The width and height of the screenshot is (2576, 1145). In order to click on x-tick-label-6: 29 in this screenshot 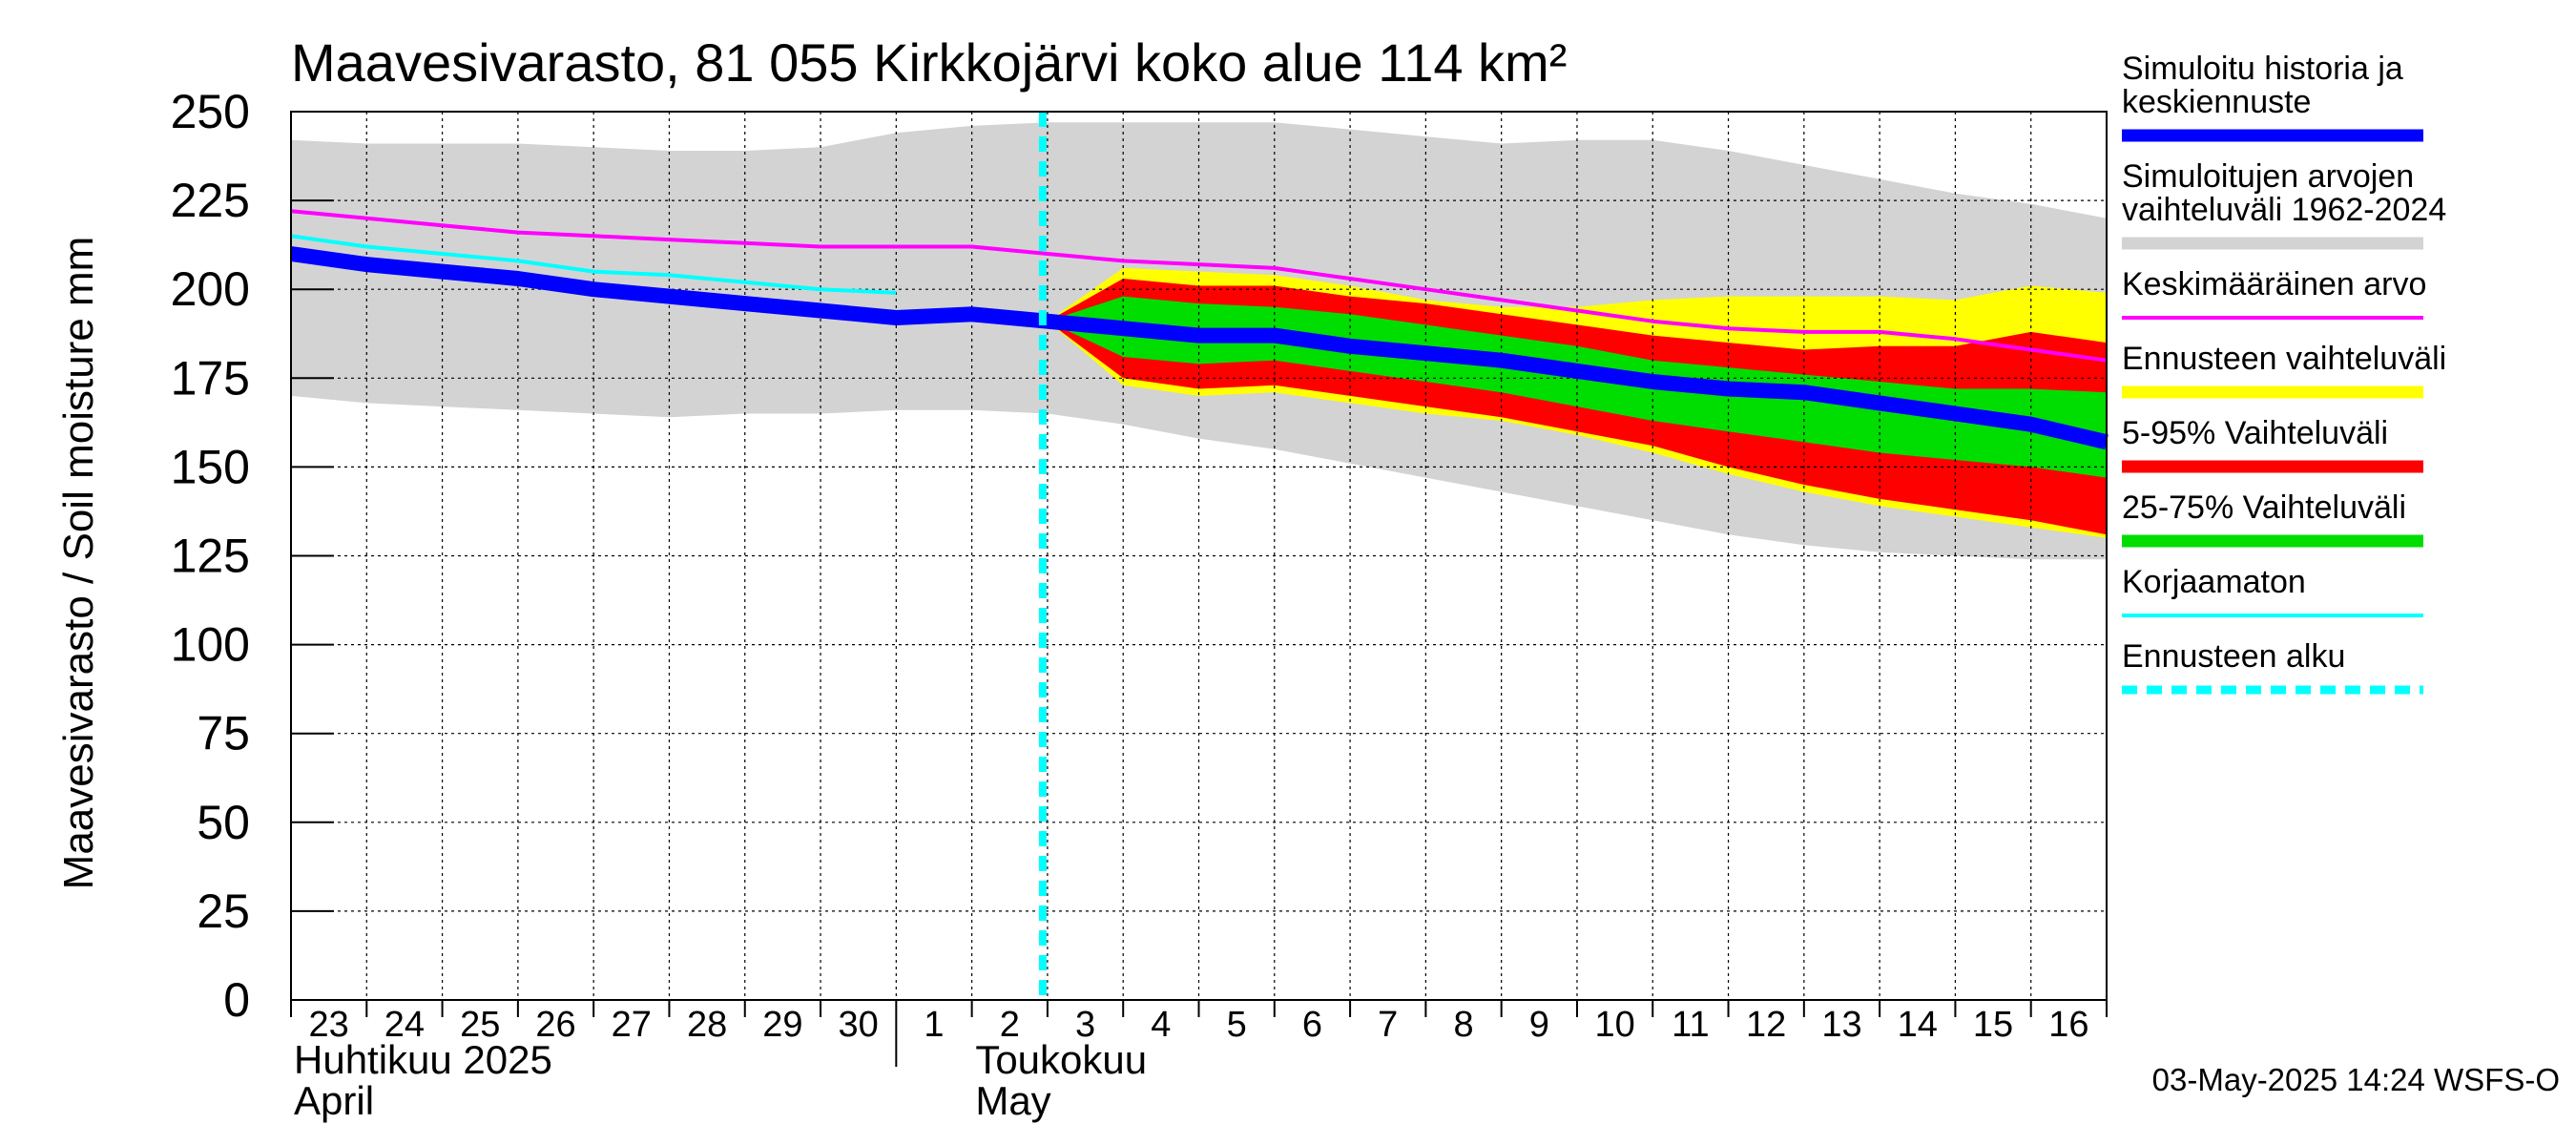, I will do `click(782, 1025)`.